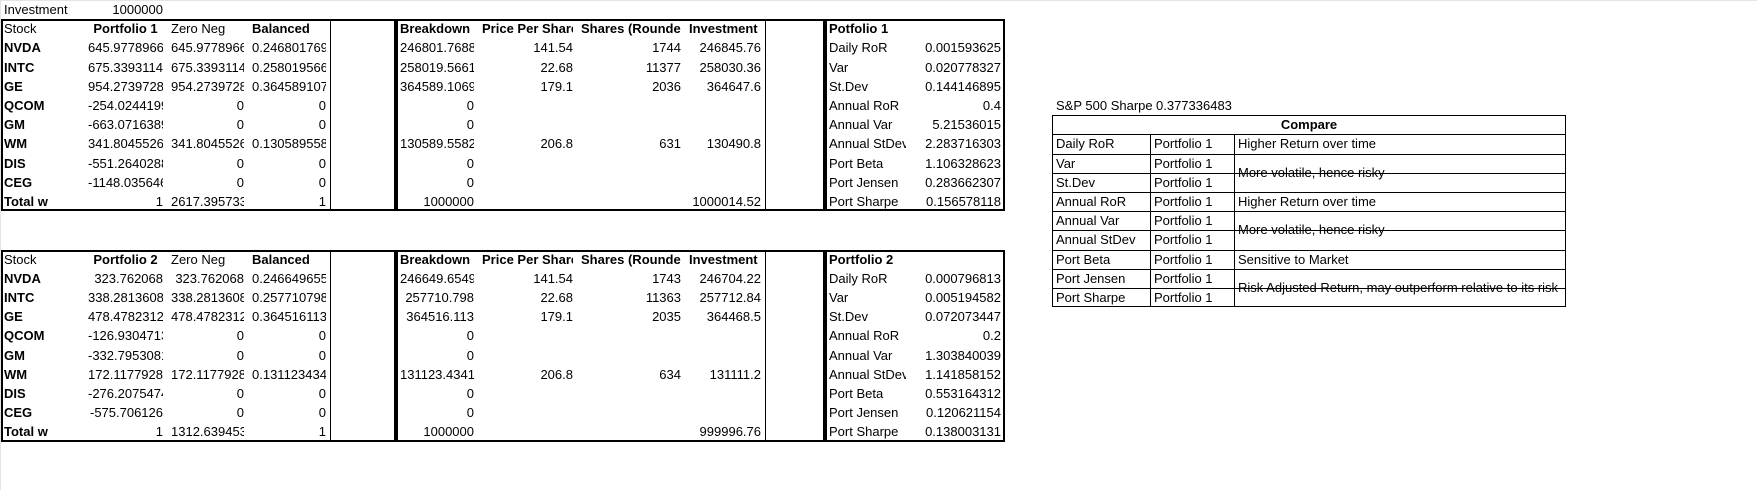 The width and height of the screenshot is (1757, 490). Describe the element at coordinates (856, 163) in the screenshot. I see `stat-label: Port Beta` at that location.